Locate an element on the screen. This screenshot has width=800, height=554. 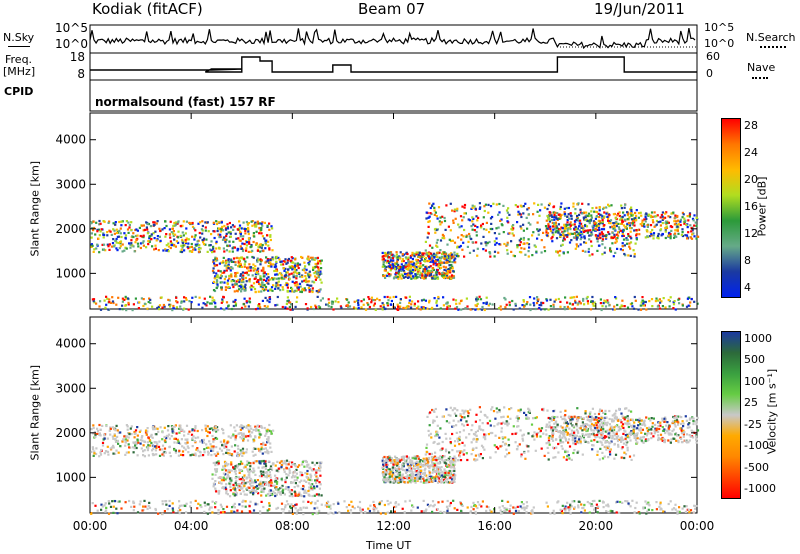
nsky-line is located at coordinates (392, 38).